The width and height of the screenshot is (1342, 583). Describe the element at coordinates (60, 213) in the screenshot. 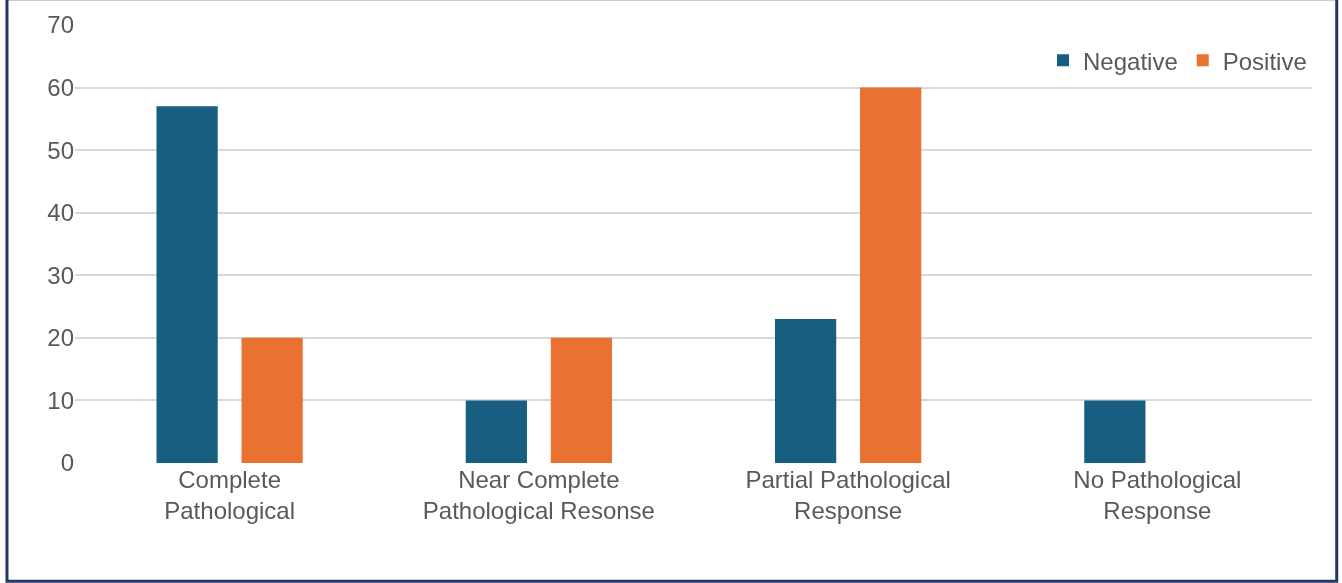

I see `y-tick-label: 40` at that location.